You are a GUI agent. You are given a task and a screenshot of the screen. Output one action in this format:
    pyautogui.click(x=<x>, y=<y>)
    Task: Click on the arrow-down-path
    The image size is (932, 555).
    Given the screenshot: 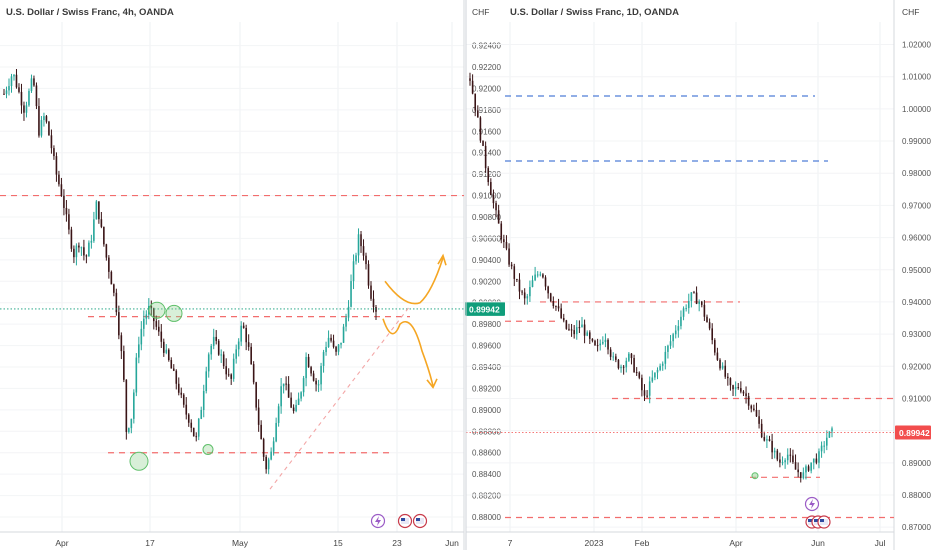 What is the action you would take?
    pyautogui.click(x=408, y=352)
    